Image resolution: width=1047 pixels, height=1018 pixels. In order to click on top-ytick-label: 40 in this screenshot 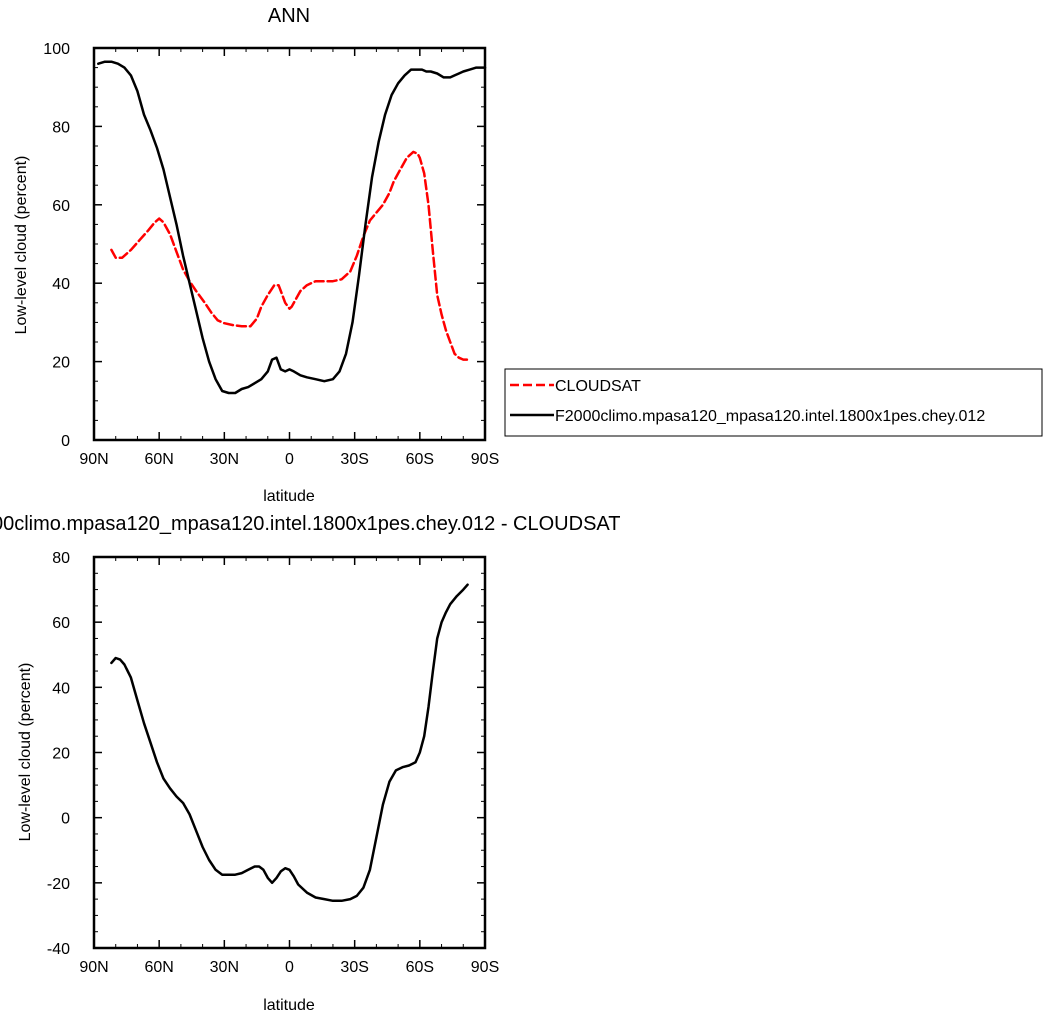, I will do `click(61, 284)`.